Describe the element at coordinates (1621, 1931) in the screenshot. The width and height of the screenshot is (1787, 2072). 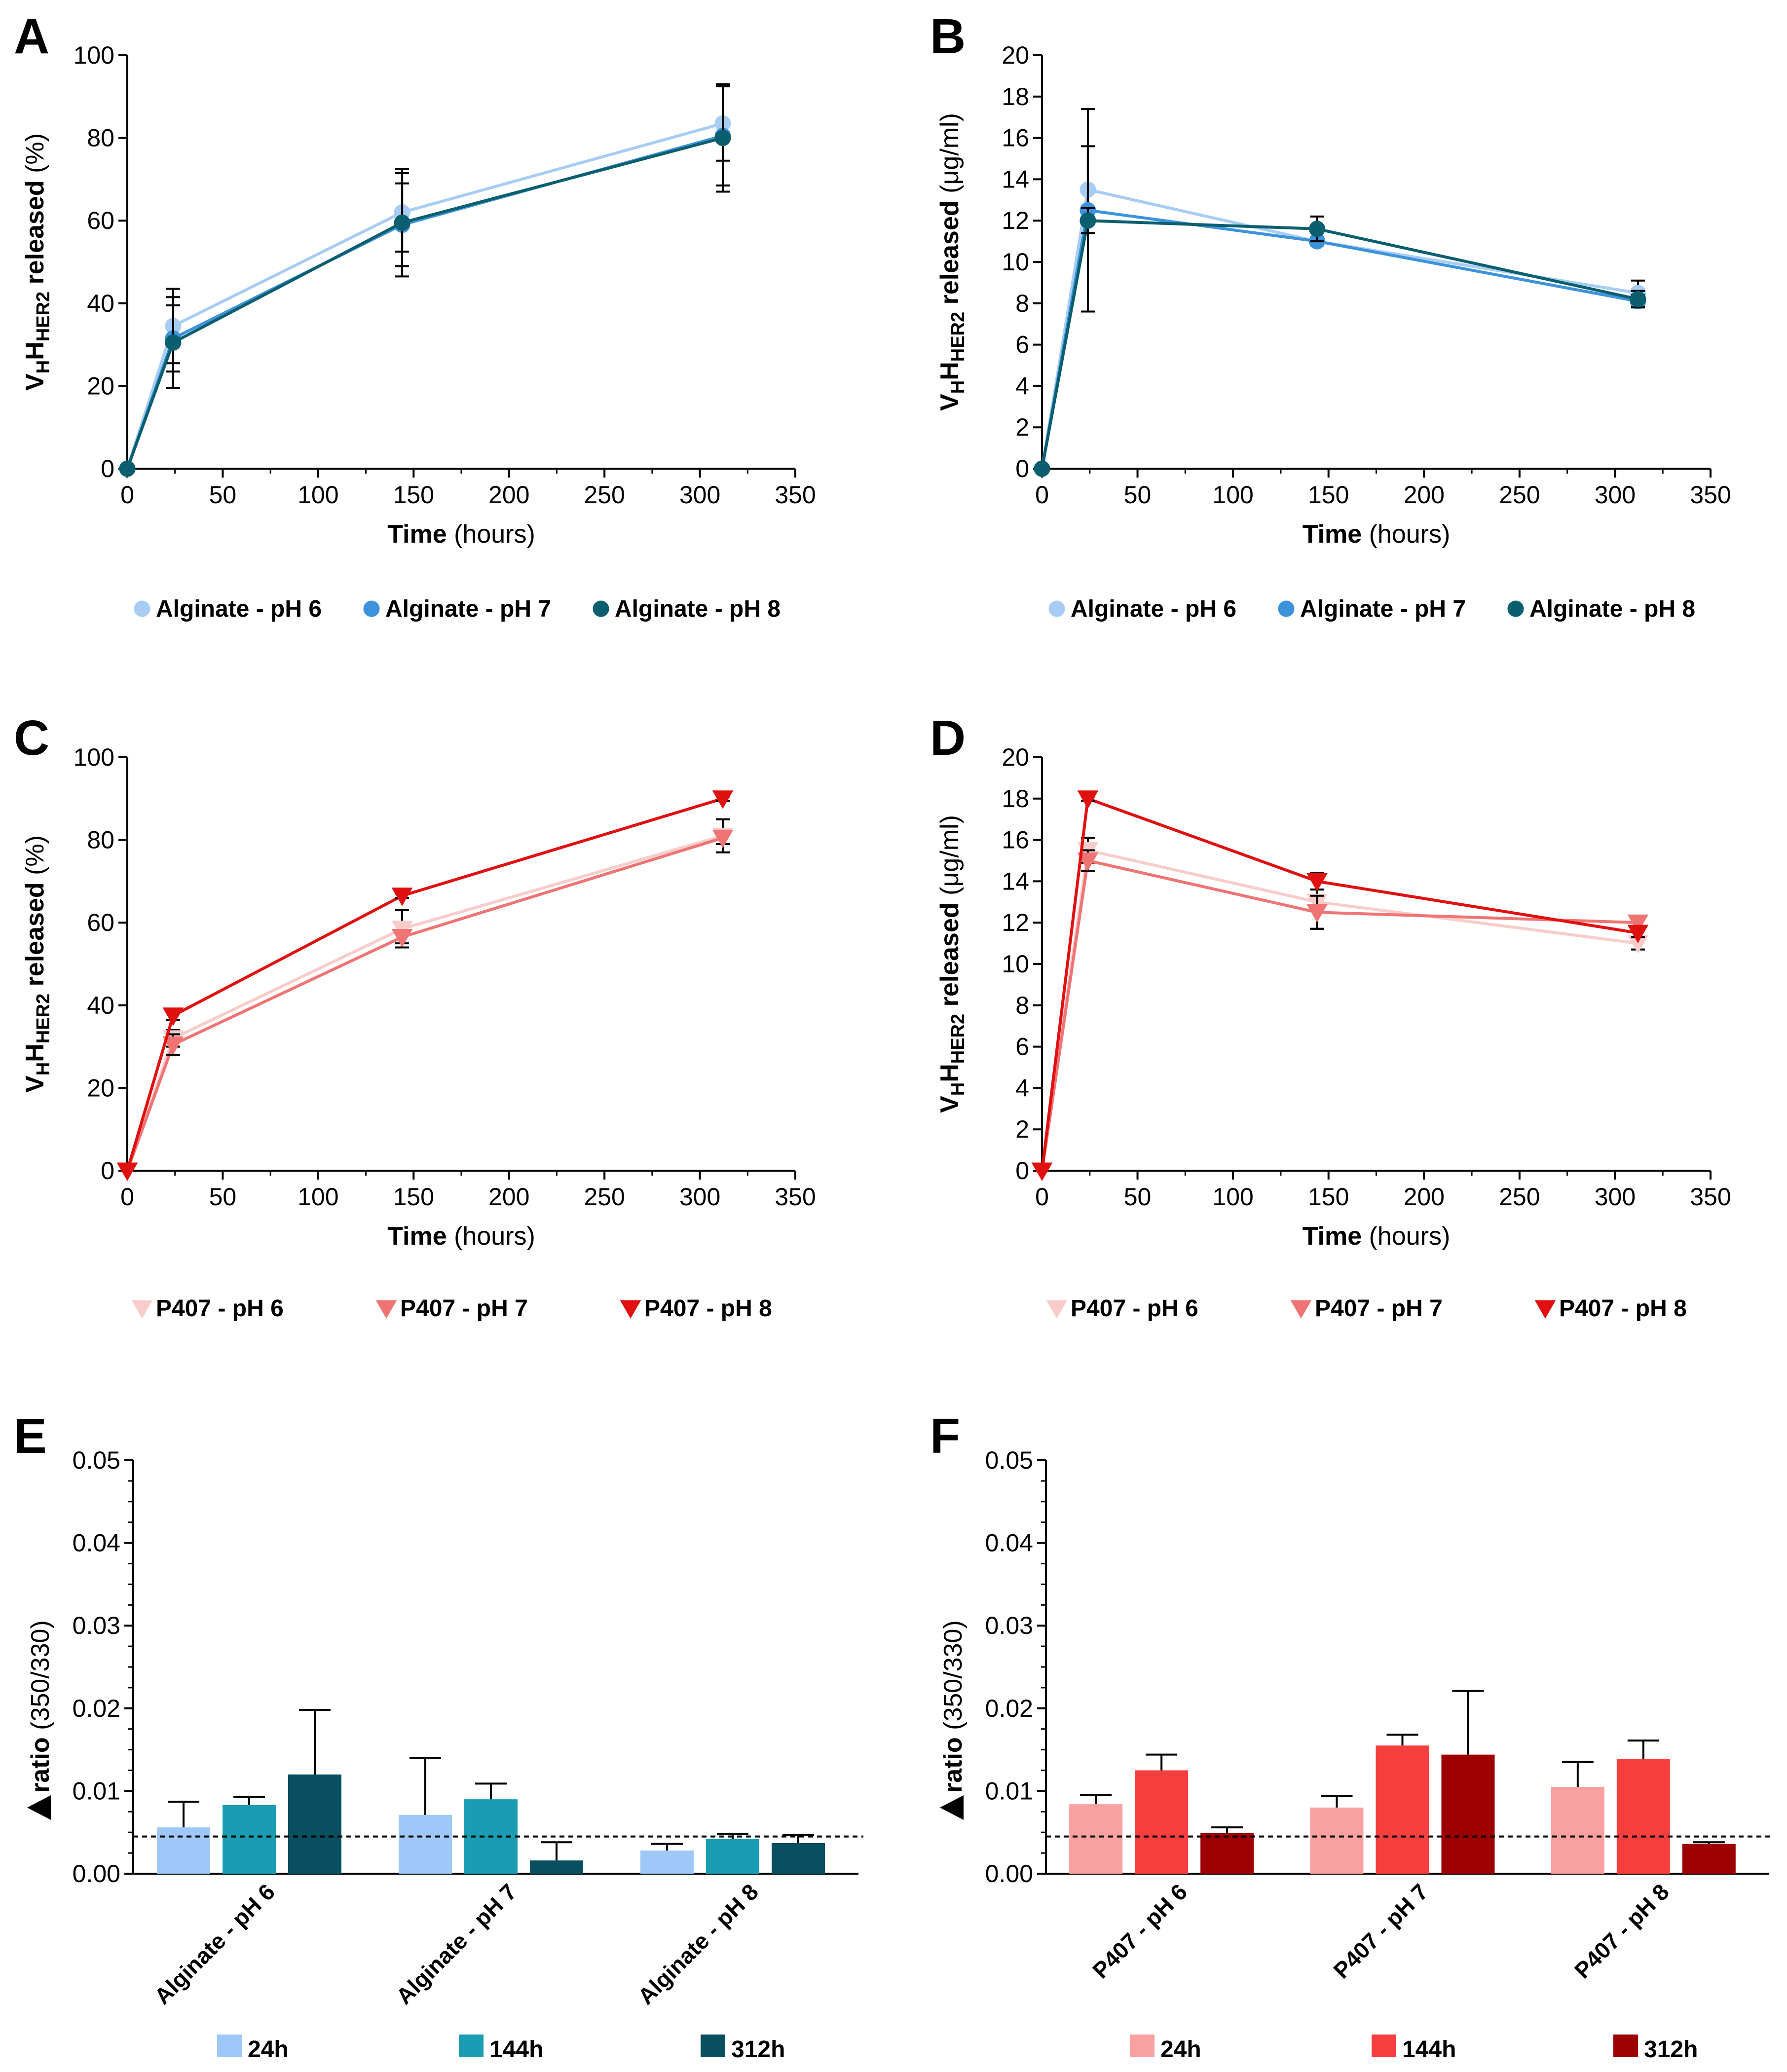
I see `category-label: P407 - pH 8` at that location.